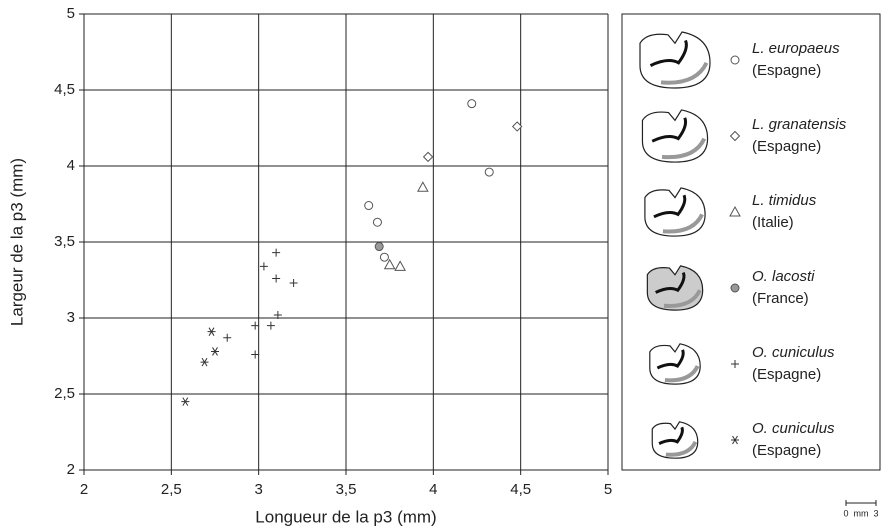 The height and width of the screenshot is (532, 891). What do you see at coordinates (64, 393) in the screenshot?
I see `y-tick-label: 2,5` at bounding box center [64, 393].